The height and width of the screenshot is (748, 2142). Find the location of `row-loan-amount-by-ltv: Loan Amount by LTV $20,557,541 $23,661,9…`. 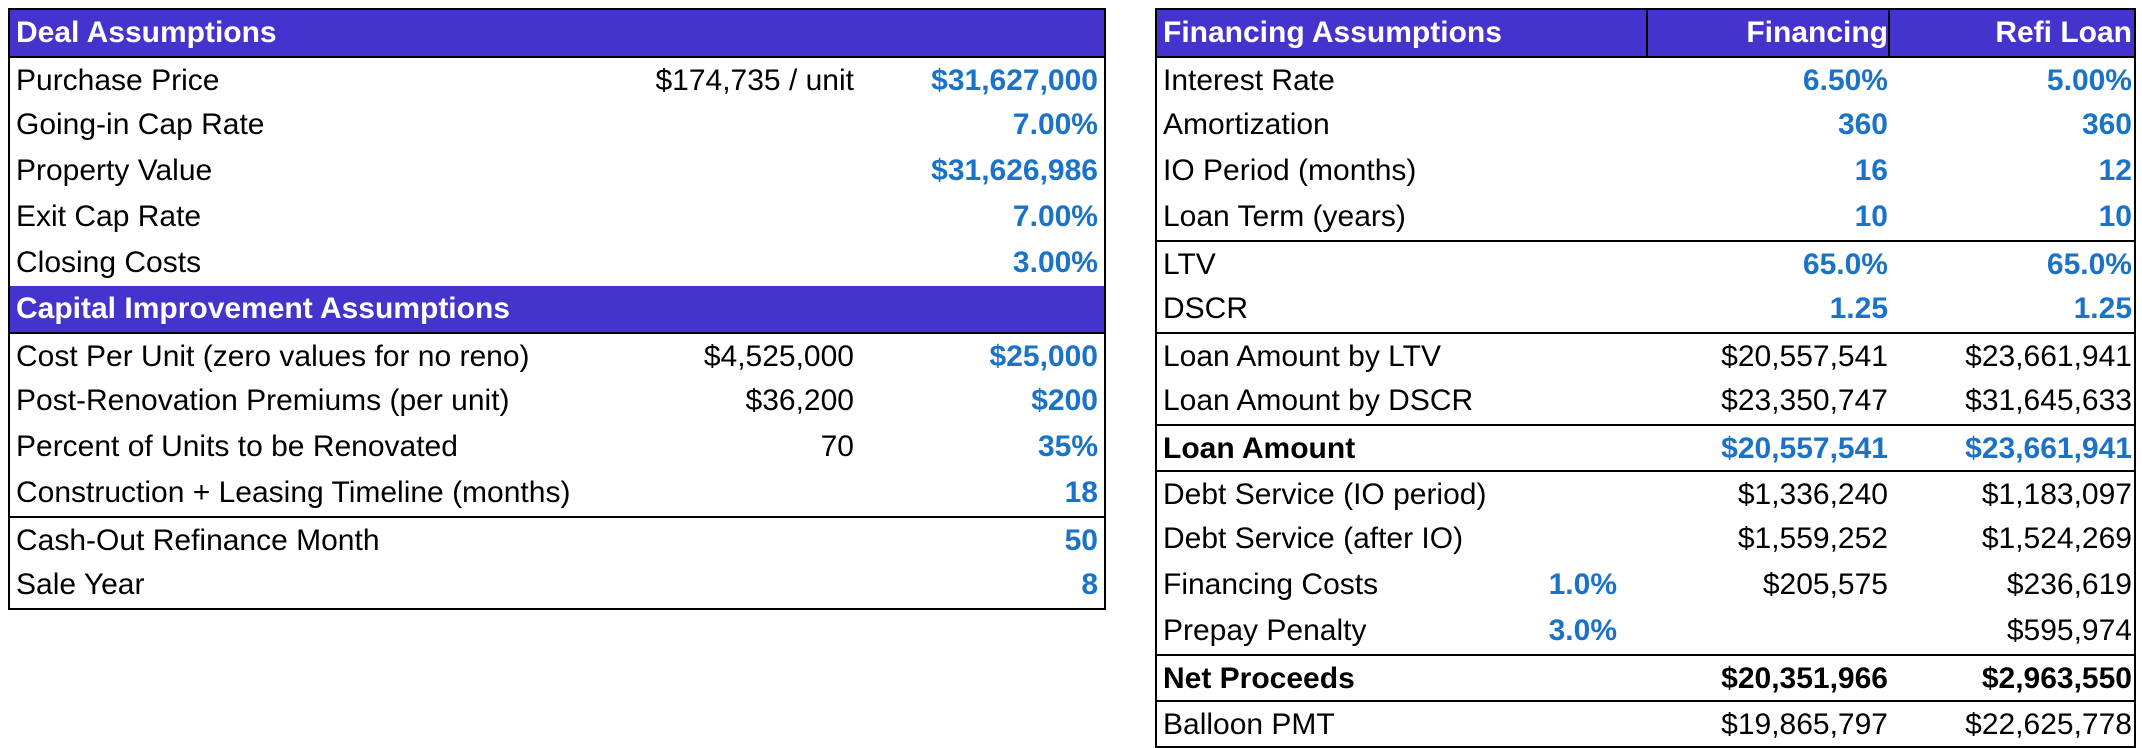

row-loan-amount-by-ltv: Loan Amount by LTV $20,557,541 $23,661,9… is located at coordinates (1645, 355).